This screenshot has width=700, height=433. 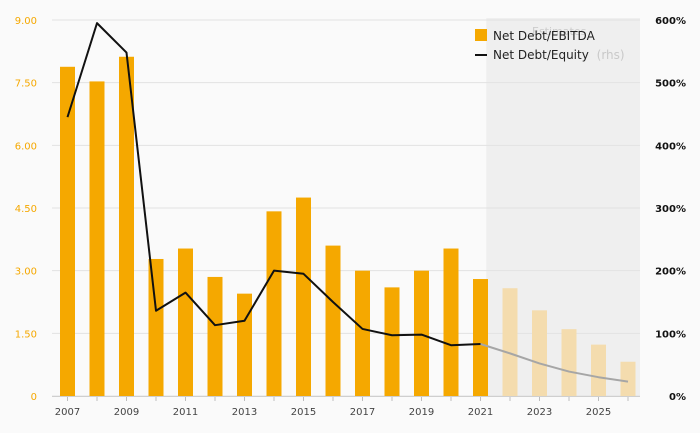 What do you see at coordinates (539, 412) in the screenshot?
I see `x-axis-tick-label: 2023` at bounding box center [539, 412].